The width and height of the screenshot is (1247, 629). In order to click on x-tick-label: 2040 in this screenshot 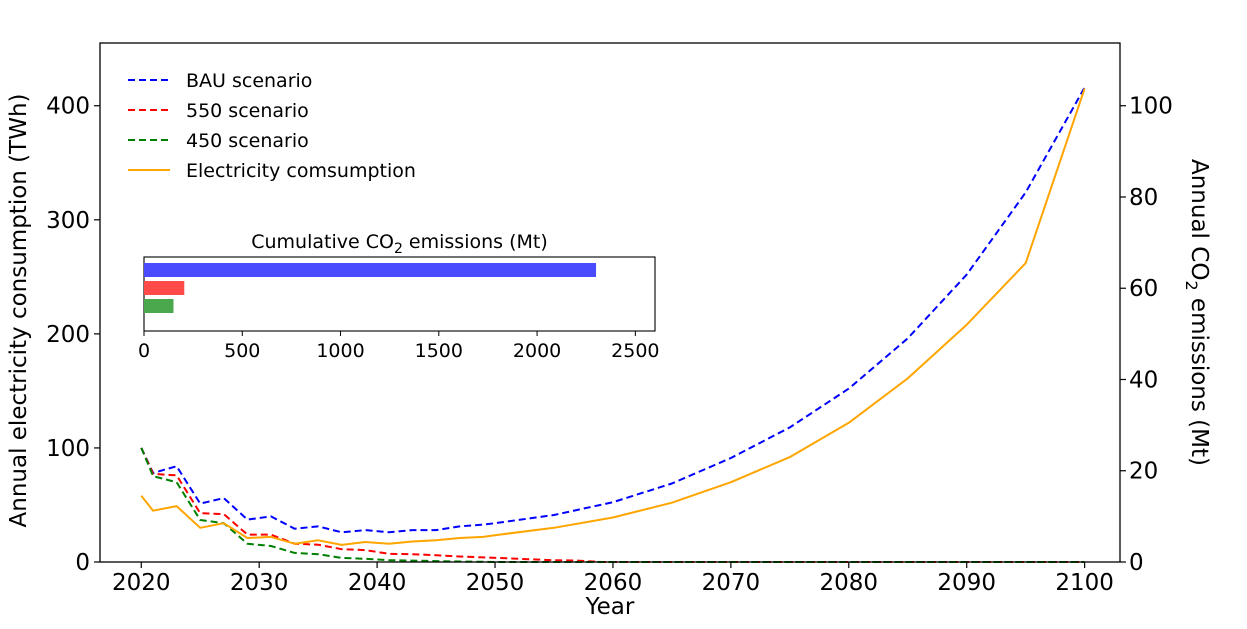, I will do `click(377, 583)`.